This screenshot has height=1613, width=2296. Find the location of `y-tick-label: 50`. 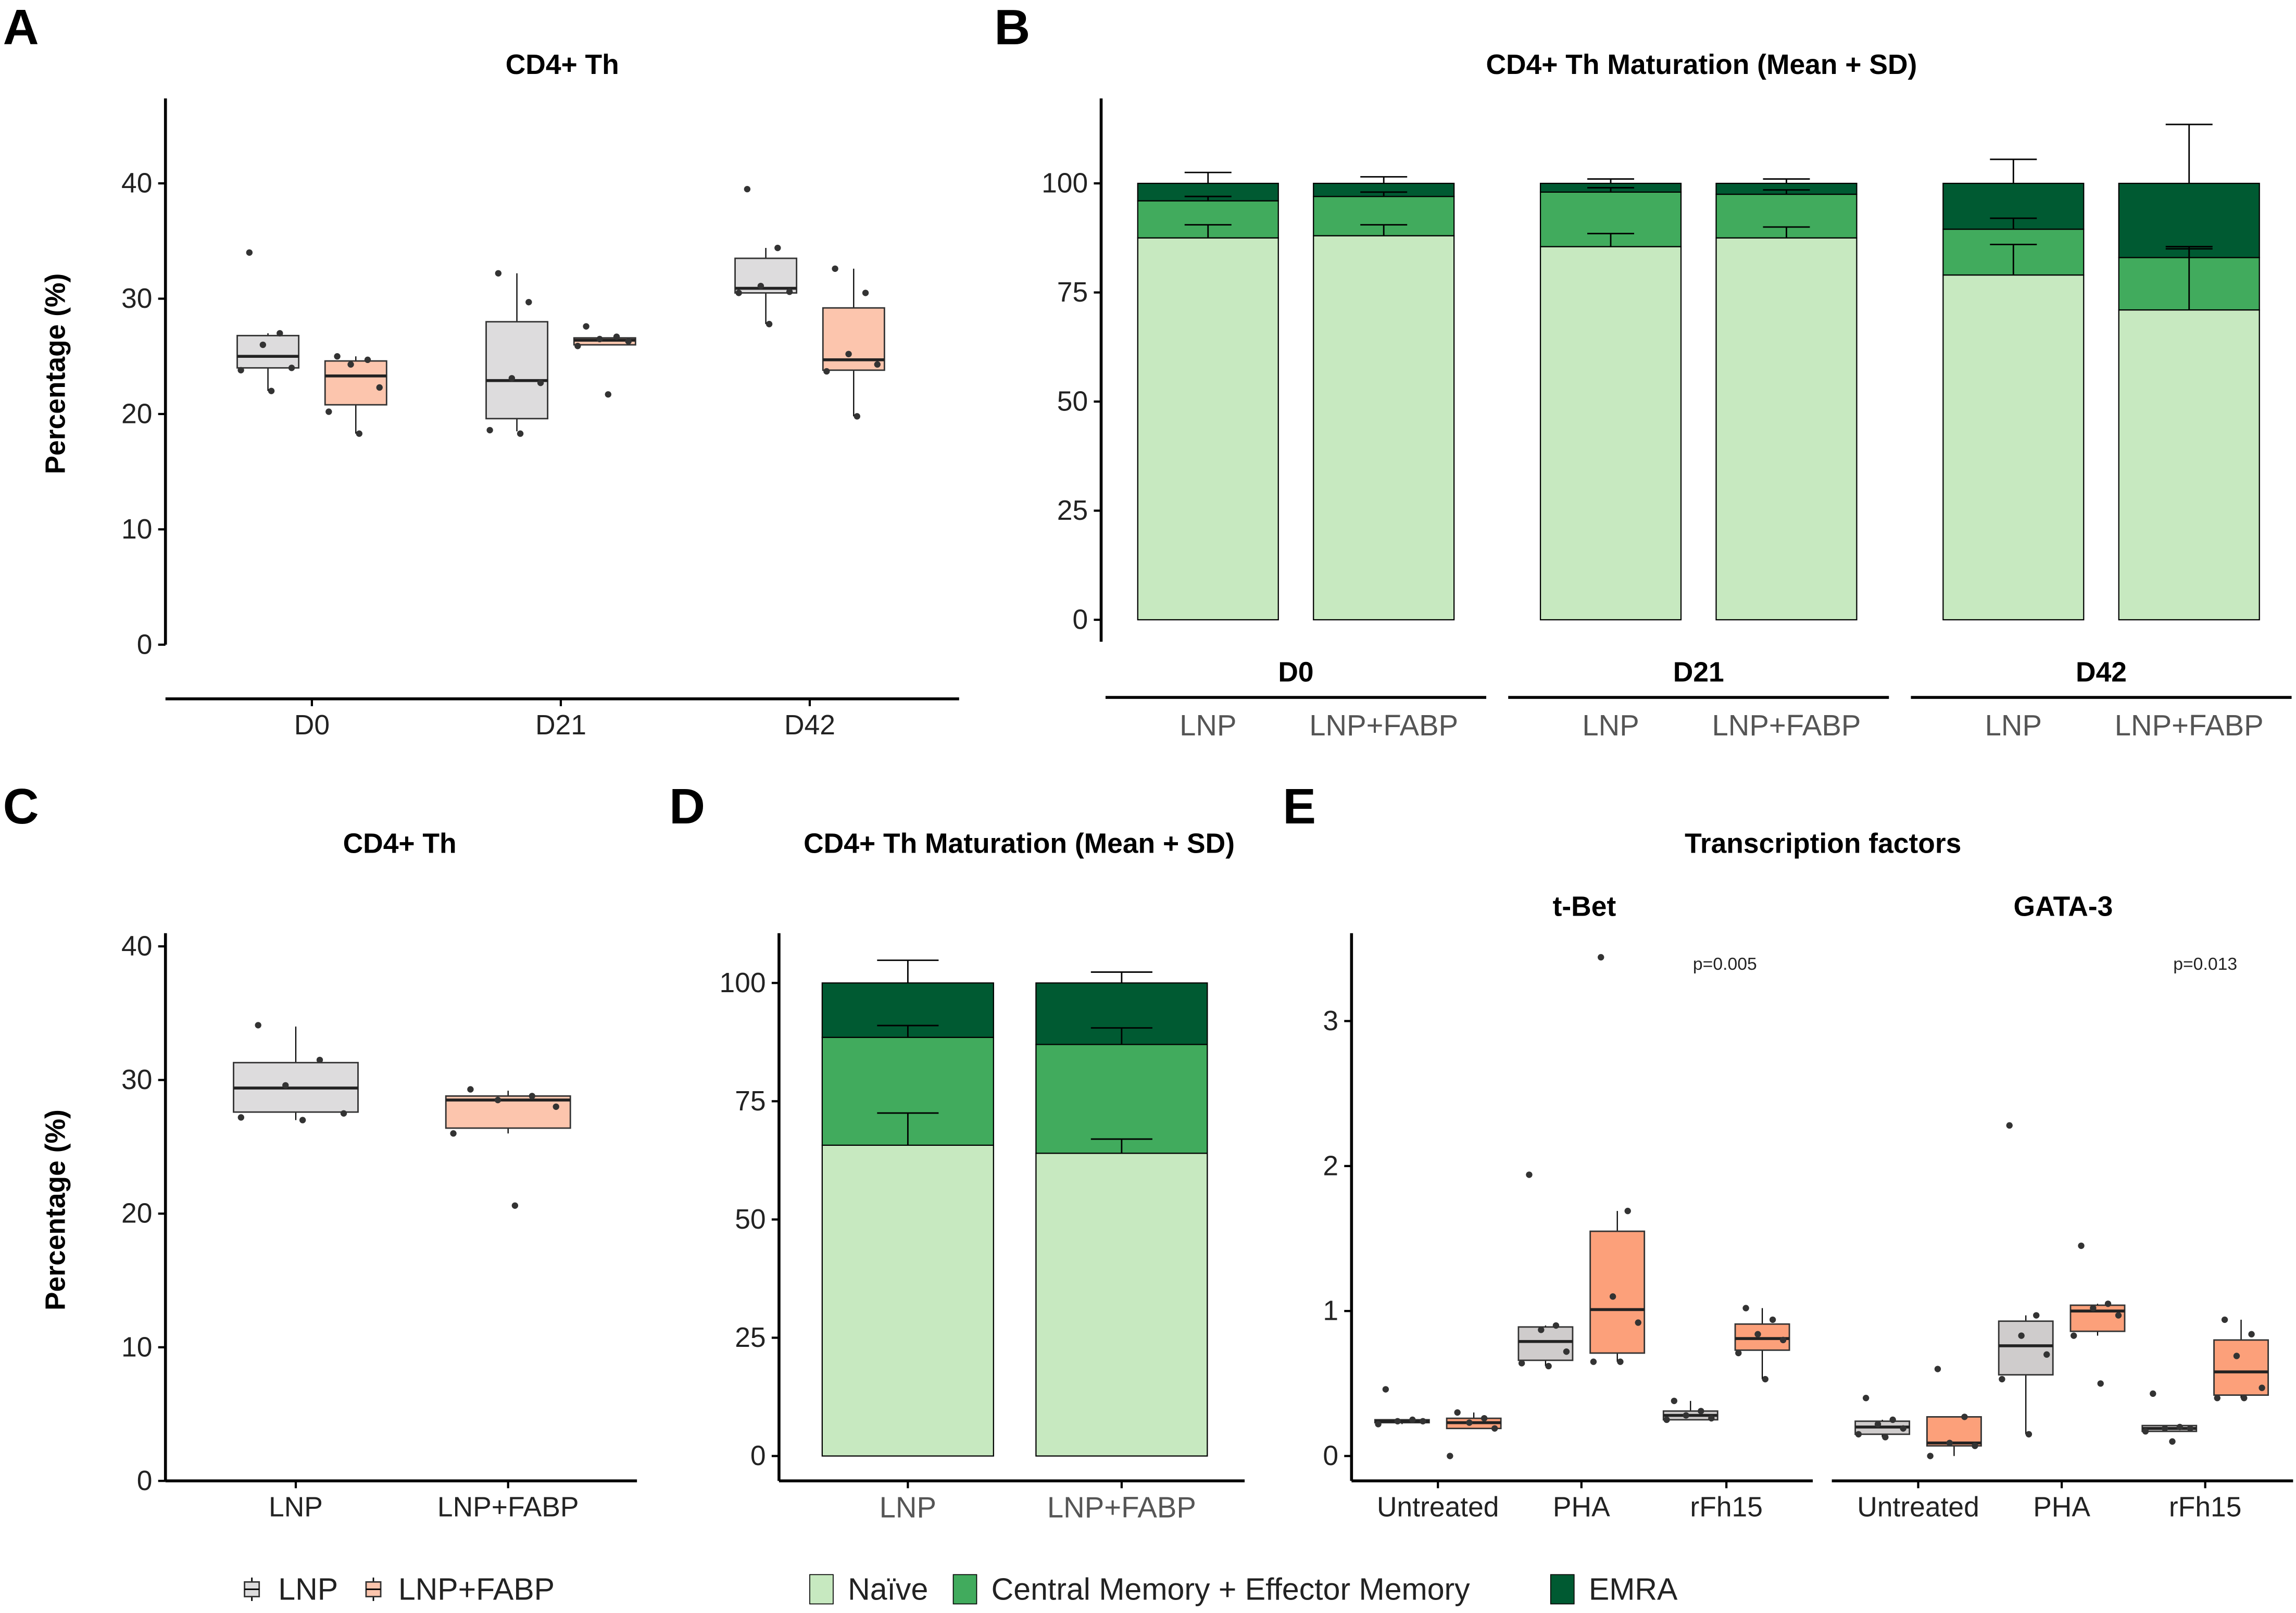

y-tick-label: 50 is located at coordinates (1072, 401).